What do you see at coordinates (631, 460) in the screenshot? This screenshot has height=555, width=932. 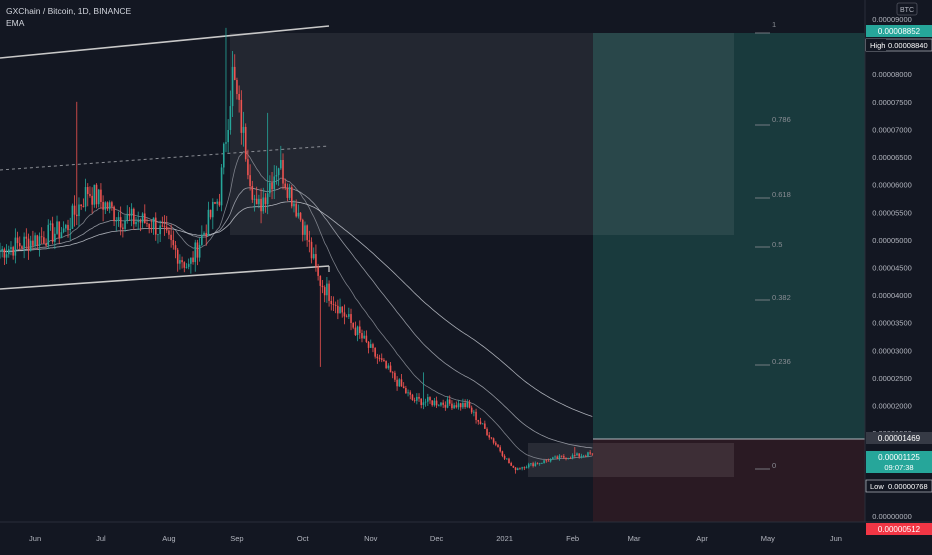 I see `support-rectangle` at bounding box center [631, 460].